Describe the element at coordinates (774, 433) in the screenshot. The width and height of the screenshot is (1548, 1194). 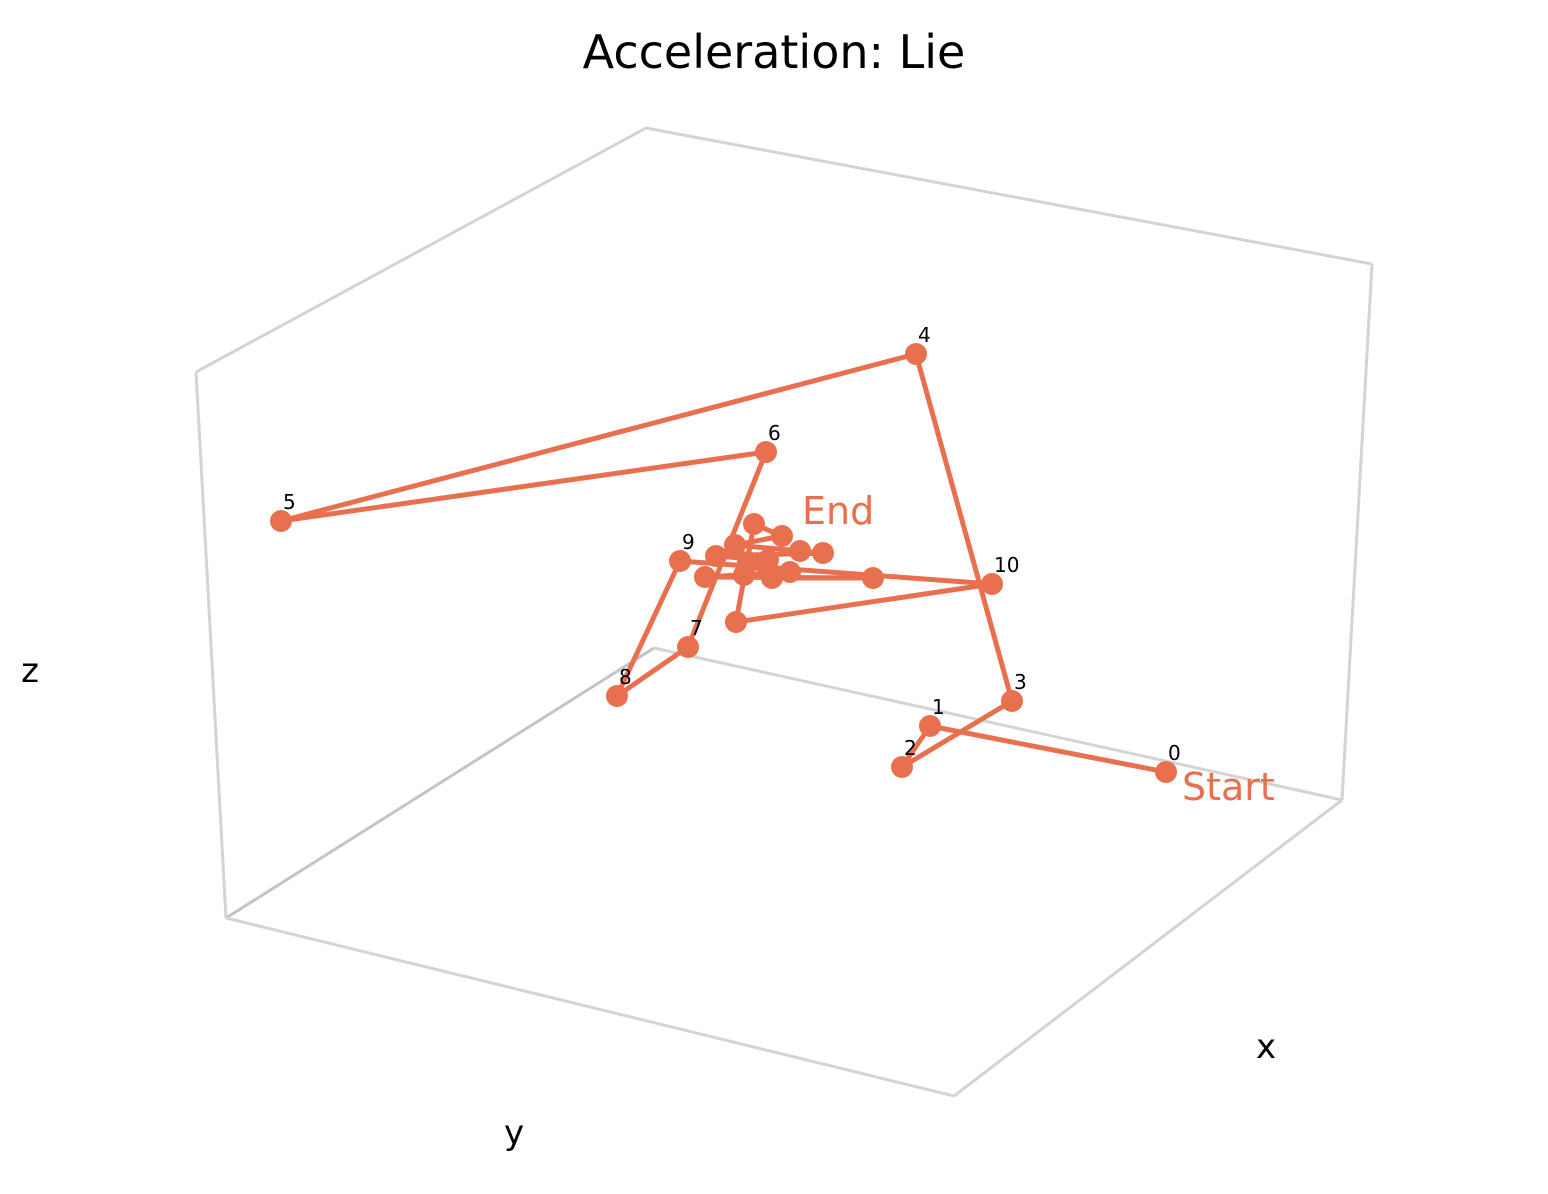
I see `point-label-6: 6` at that location.